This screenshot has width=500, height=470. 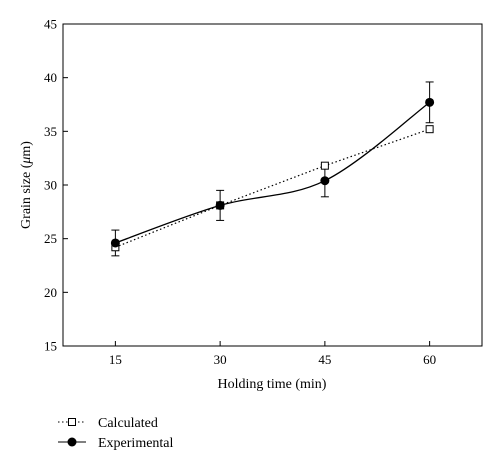 I want to click on legend-calculated-marker, so click(x=72, y=422).